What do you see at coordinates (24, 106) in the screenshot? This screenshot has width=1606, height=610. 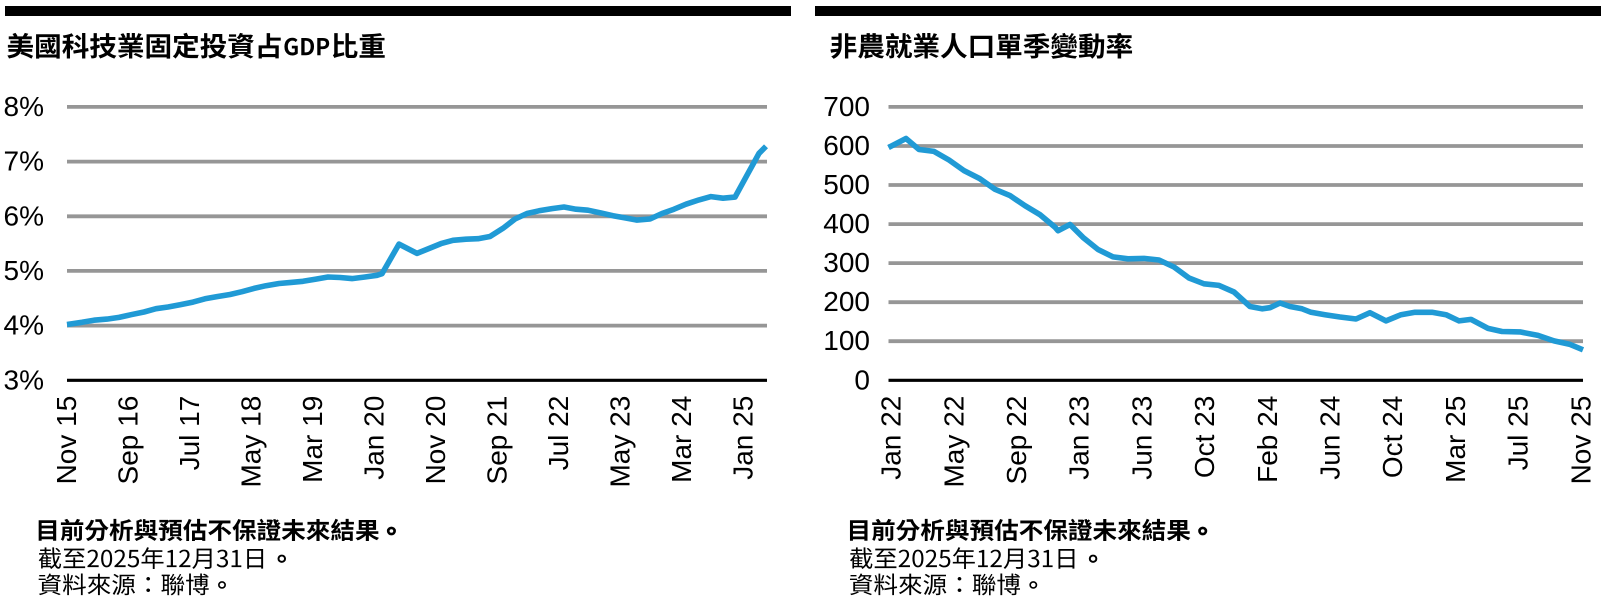 I see `svg-text: 8%` at bounding box center [24, 106].